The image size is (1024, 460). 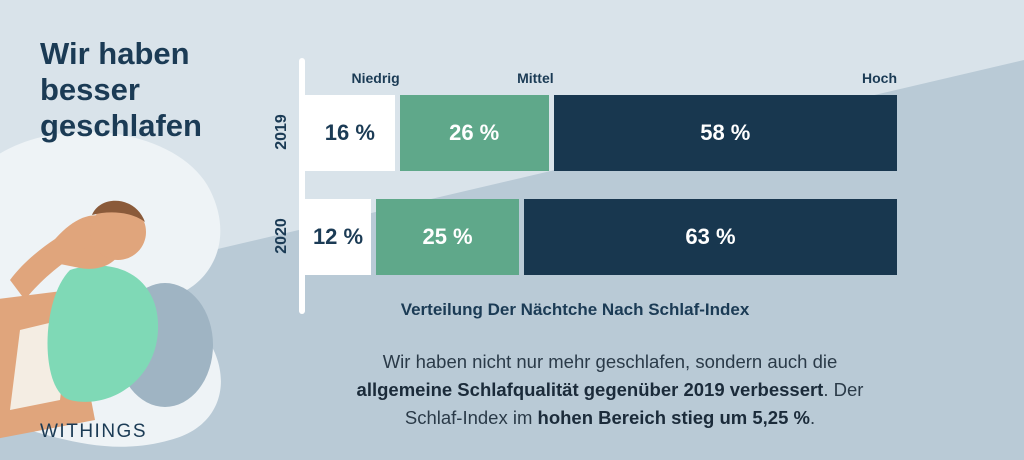 I want to click on year-label-2019: 2019, so click(x=281, y=132).